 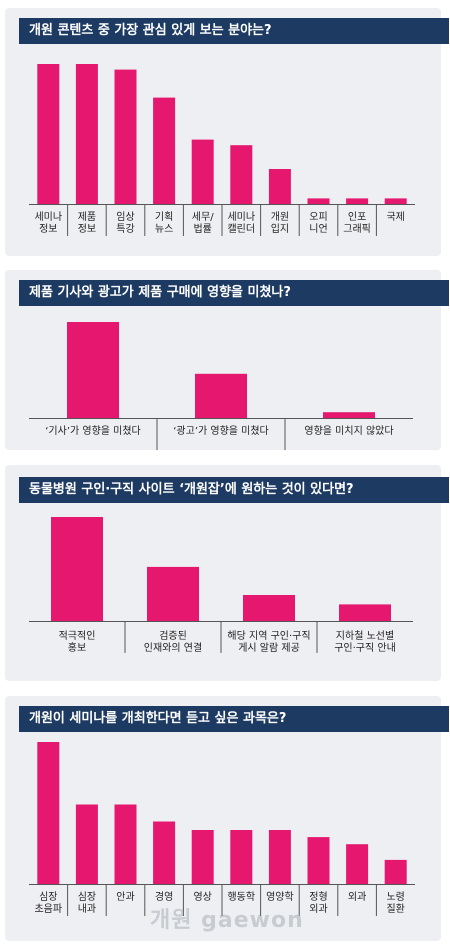 I want to click on category-label: 경영, so click(x=164, y=896).